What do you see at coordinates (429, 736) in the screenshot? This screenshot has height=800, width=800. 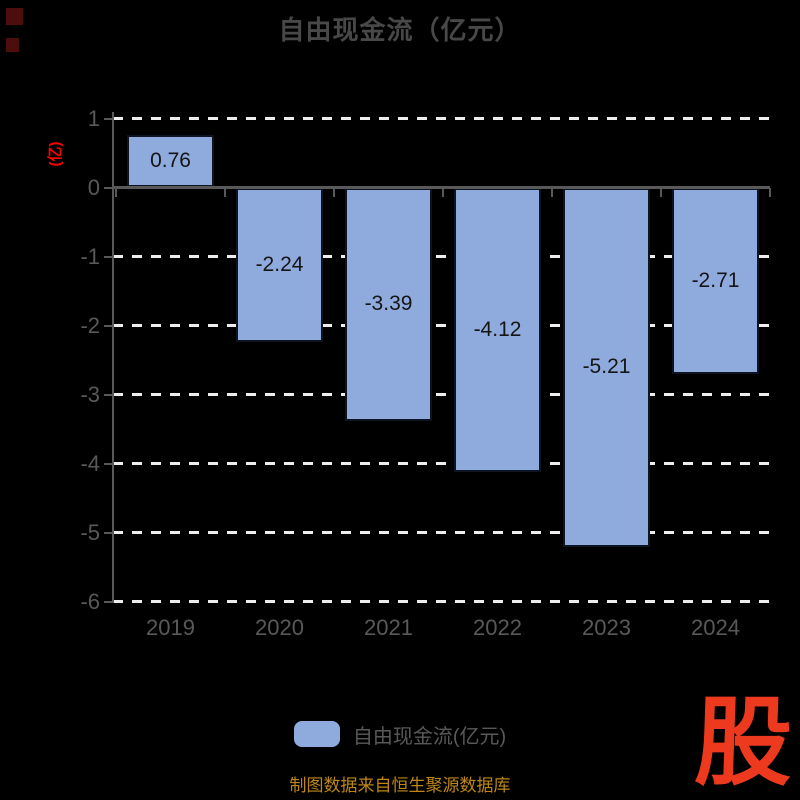 I see `legend-label: 自由现金流(亿元)` at bounding box center [429, 736].